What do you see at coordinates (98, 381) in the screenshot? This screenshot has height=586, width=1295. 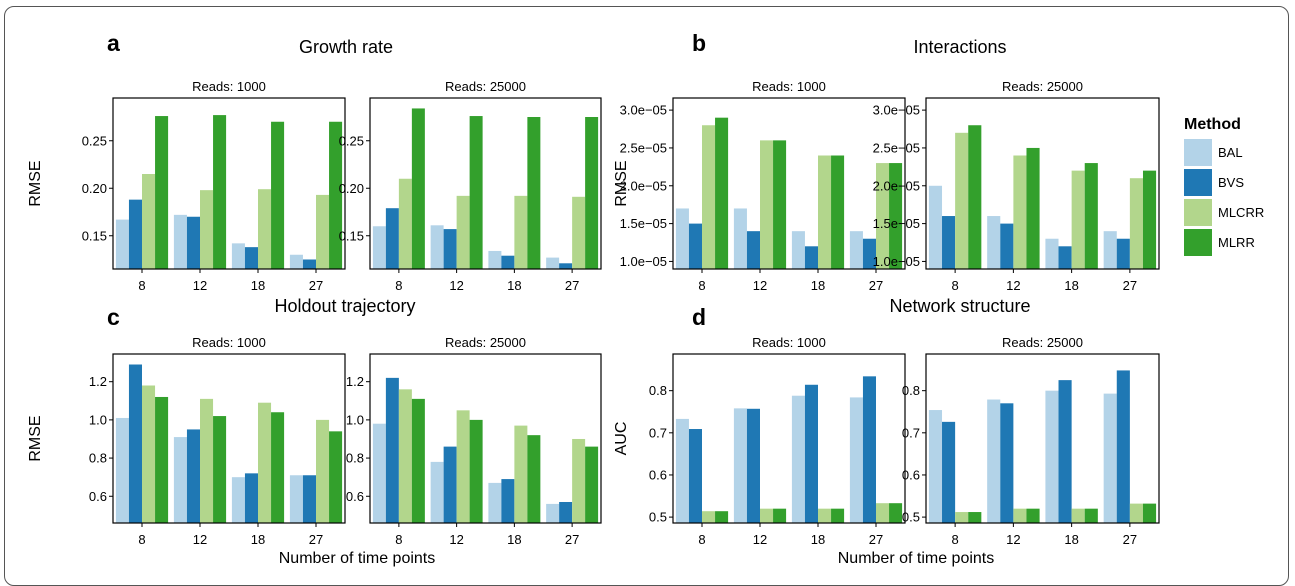 I see `y-tick-label: 1.2` at bounding box center [98, 381].